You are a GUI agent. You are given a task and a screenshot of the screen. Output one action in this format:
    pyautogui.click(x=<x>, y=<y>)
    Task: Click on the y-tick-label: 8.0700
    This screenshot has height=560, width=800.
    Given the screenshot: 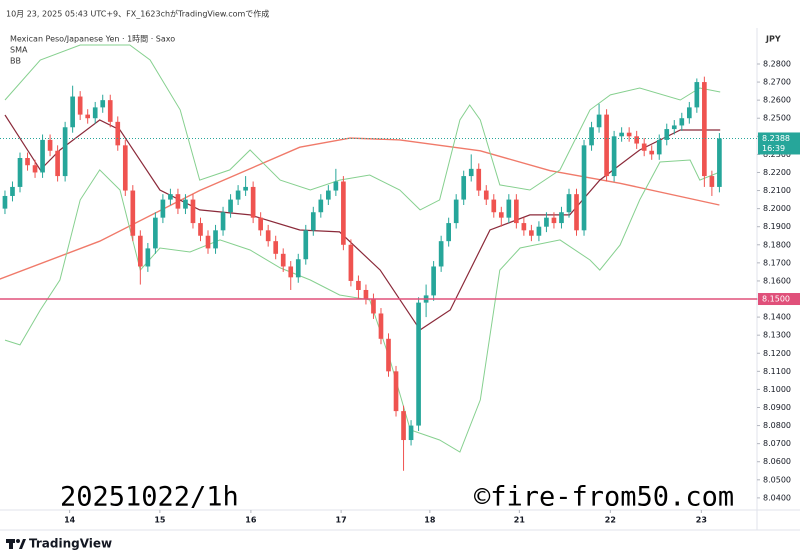 What is the action you would take?
    pyautogui.click(x=777, y=443)
    